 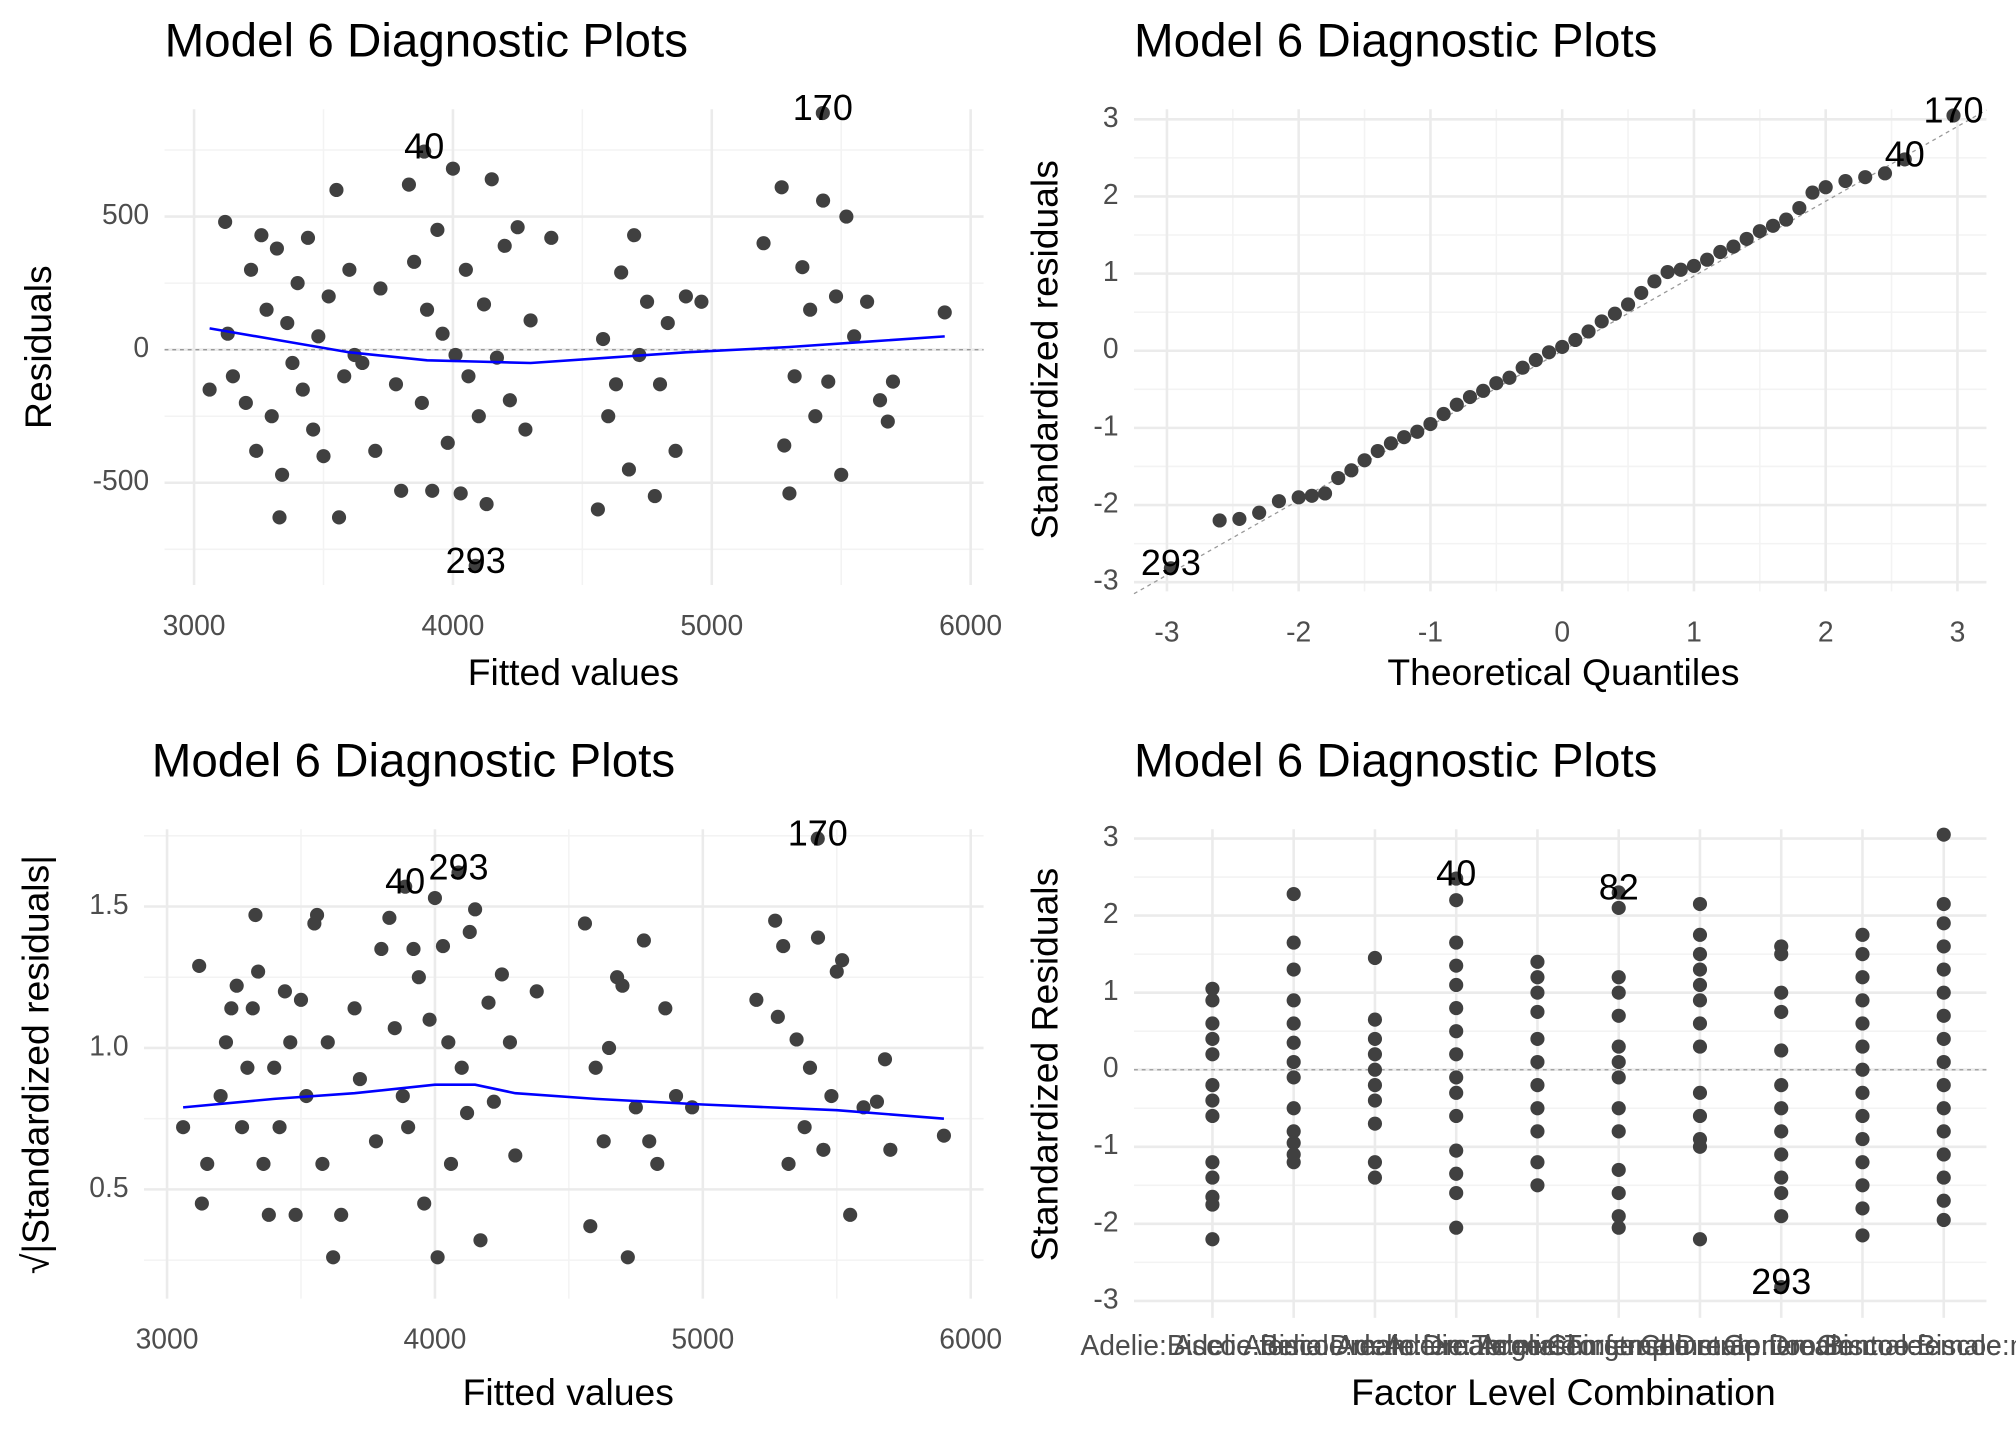 What do you see at coordinates (1456, 873) in the screenshot?
I see `point-label: 40` at bounding box center [1456, 873].